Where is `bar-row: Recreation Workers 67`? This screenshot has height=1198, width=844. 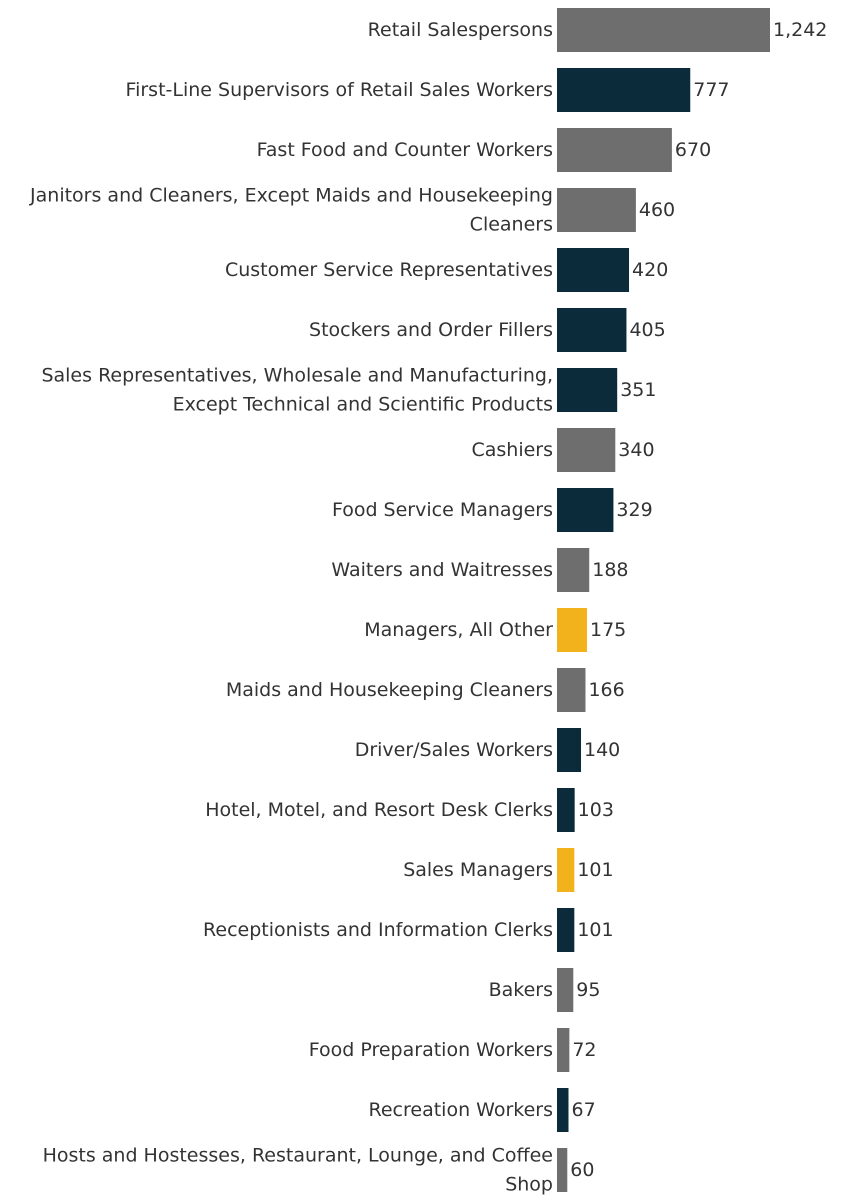
bar-row: Recreation Workers 67 is located at coordinates (482, 1110).